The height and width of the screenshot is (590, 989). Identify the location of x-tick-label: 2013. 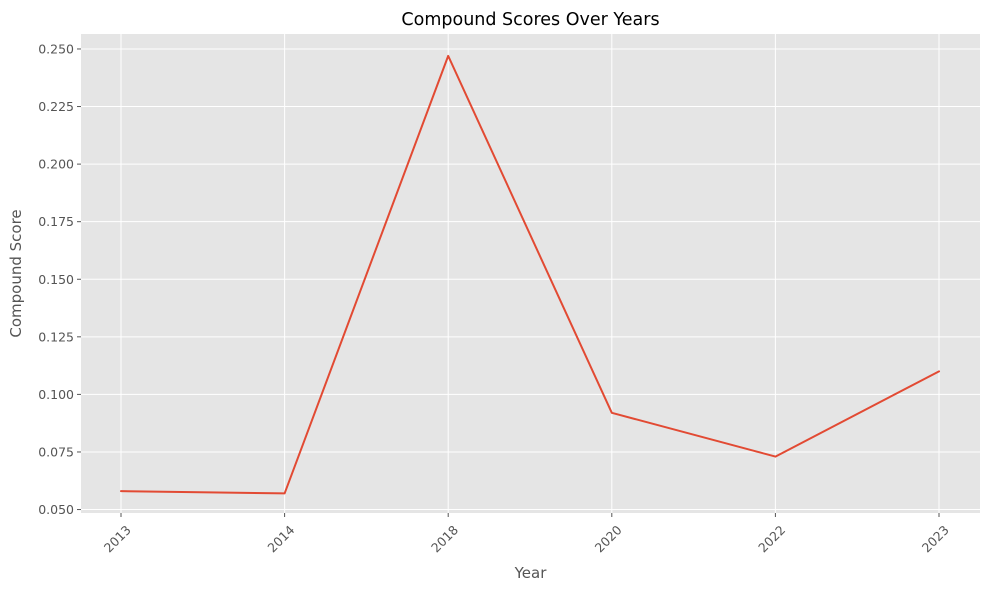
(117, 538).